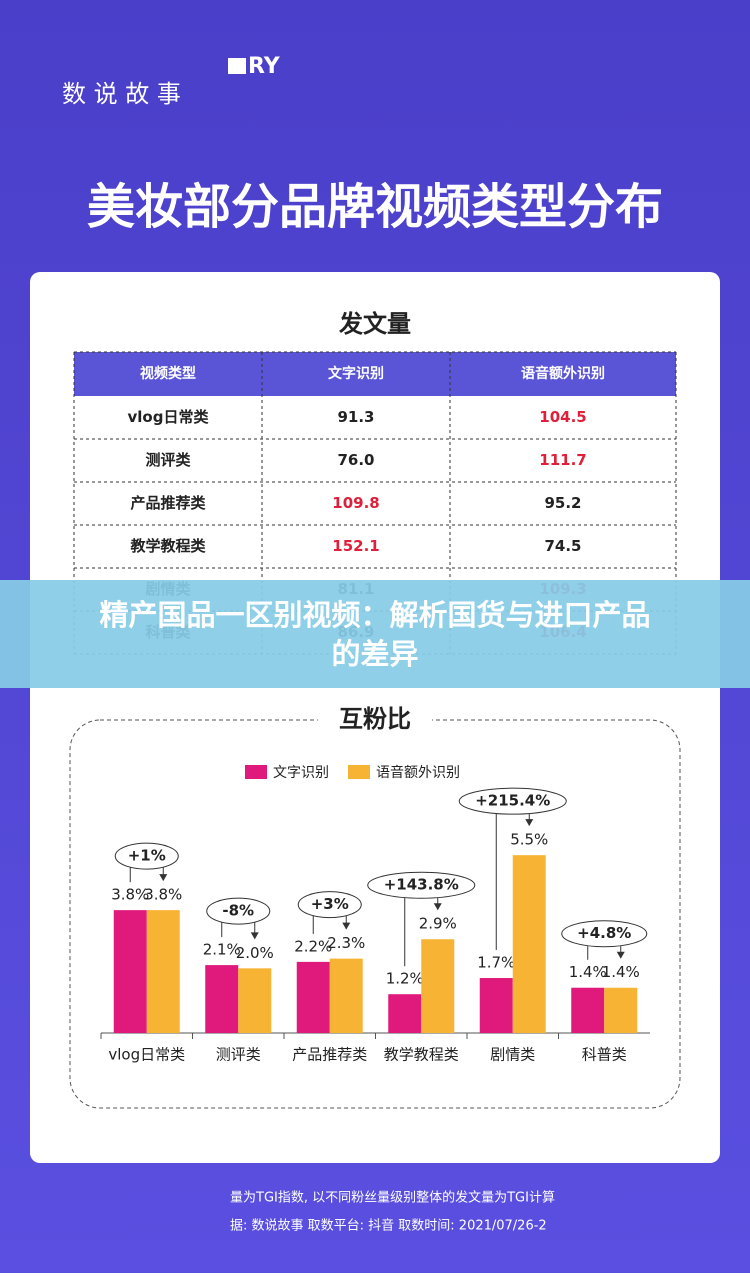  Describe the element at coordinates (418, 772) in the screenshot. I see `legend-label: 语音额外识别` at that location.